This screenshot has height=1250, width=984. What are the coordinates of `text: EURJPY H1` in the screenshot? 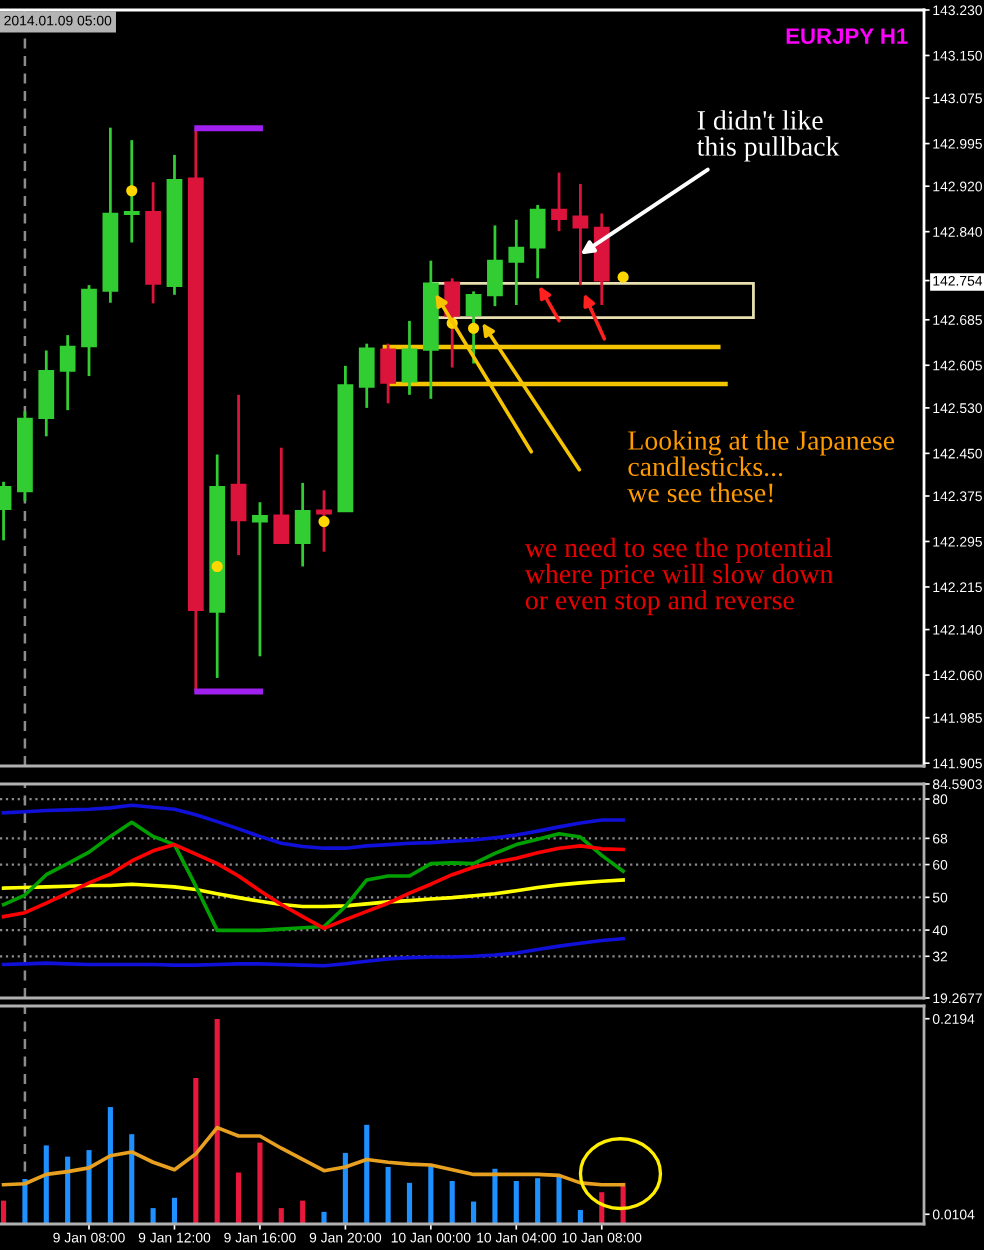 It's located at (847, 36).